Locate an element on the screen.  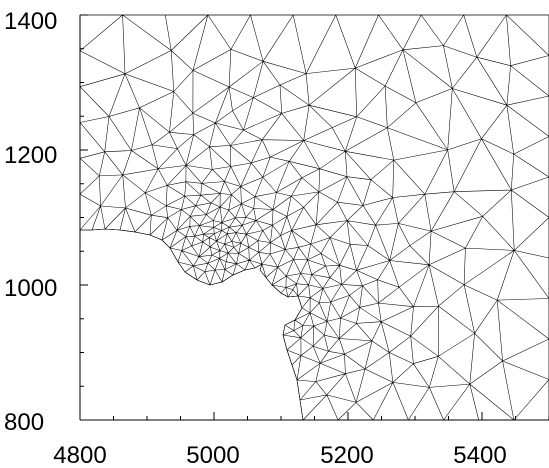
x-tick-label: 5400 is located at coordinates (479, 455).